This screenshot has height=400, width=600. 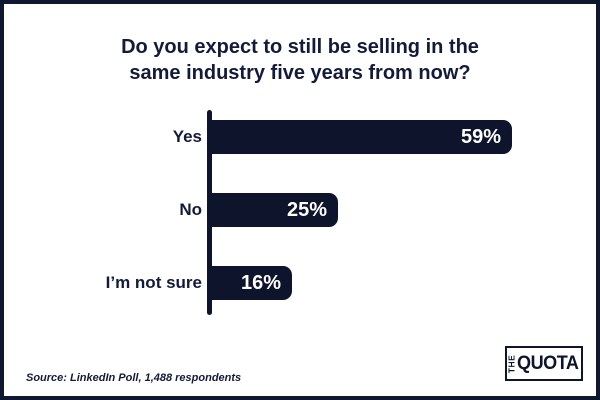 I want to click on bar-row: I’m not sure 16%, so click(x=300, y=283).